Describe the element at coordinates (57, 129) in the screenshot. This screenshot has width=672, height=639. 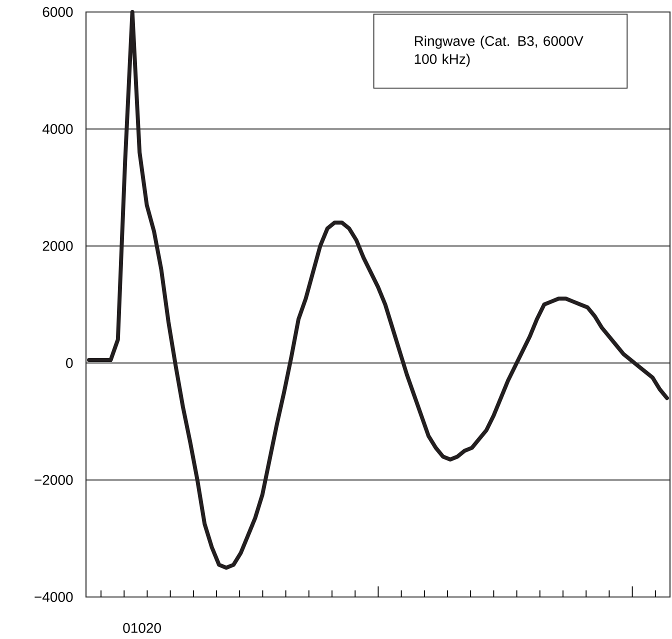
I see `y-tick-label: 4000` at that location.